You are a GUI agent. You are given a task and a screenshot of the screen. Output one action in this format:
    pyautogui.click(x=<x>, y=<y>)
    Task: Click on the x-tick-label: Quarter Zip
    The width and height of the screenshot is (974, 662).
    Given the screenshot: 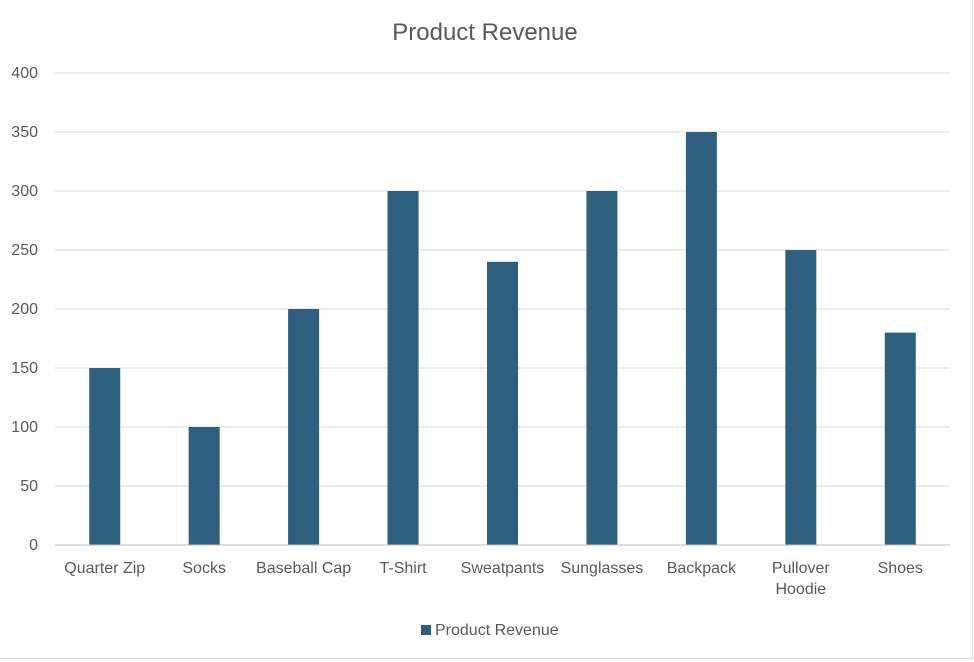 What is the action you would take?
    pyautogui.click(x=104, y=568)
    